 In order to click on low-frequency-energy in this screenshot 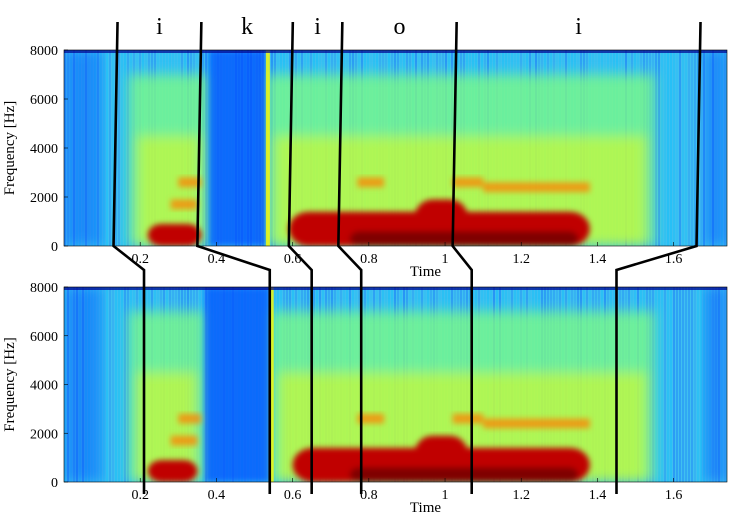, I will do `click(368, 458)`.